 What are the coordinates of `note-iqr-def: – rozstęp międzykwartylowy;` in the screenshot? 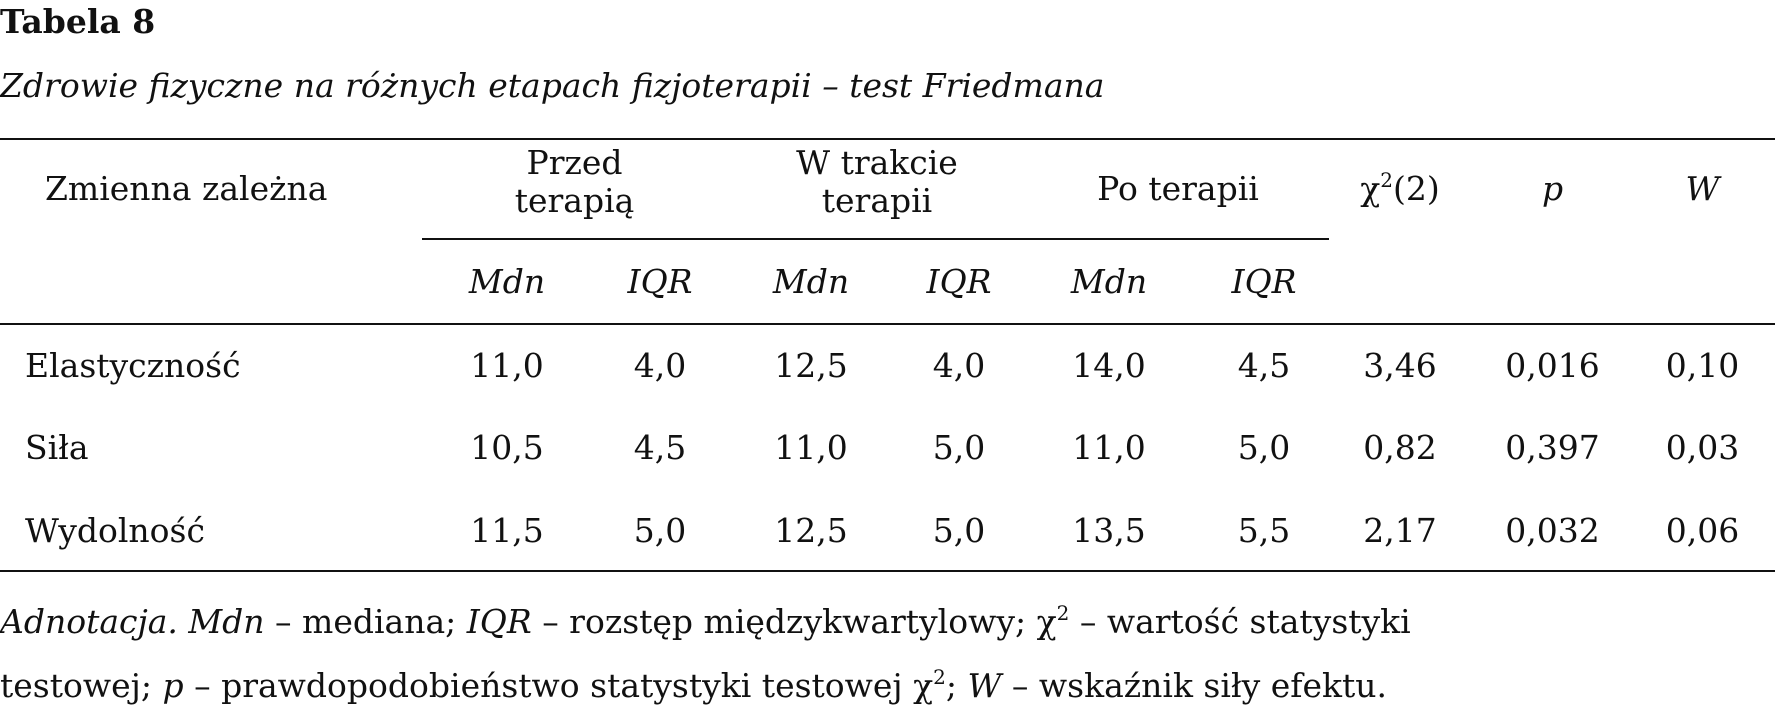 It's located at (784, 621).